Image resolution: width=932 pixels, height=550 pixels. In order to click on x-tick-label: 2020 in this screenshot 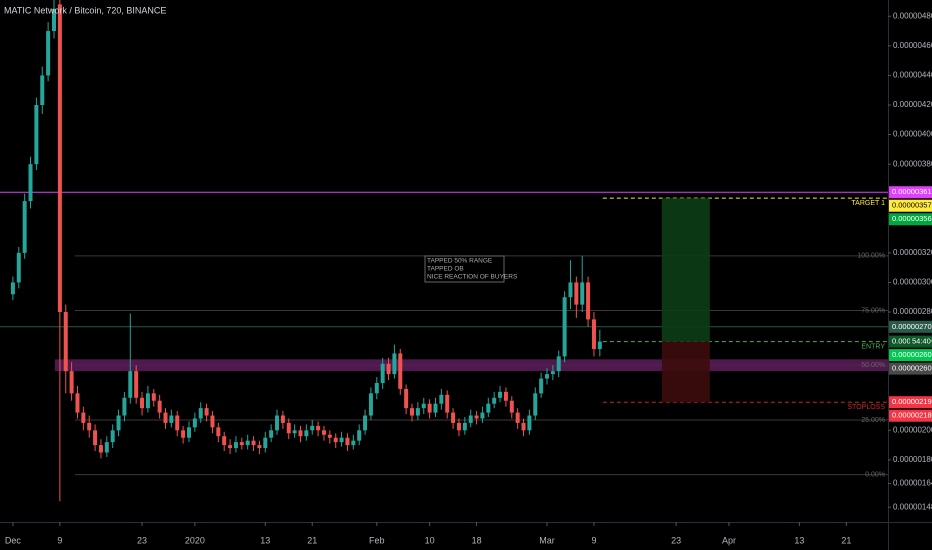, I will do `click(195, 540)`.